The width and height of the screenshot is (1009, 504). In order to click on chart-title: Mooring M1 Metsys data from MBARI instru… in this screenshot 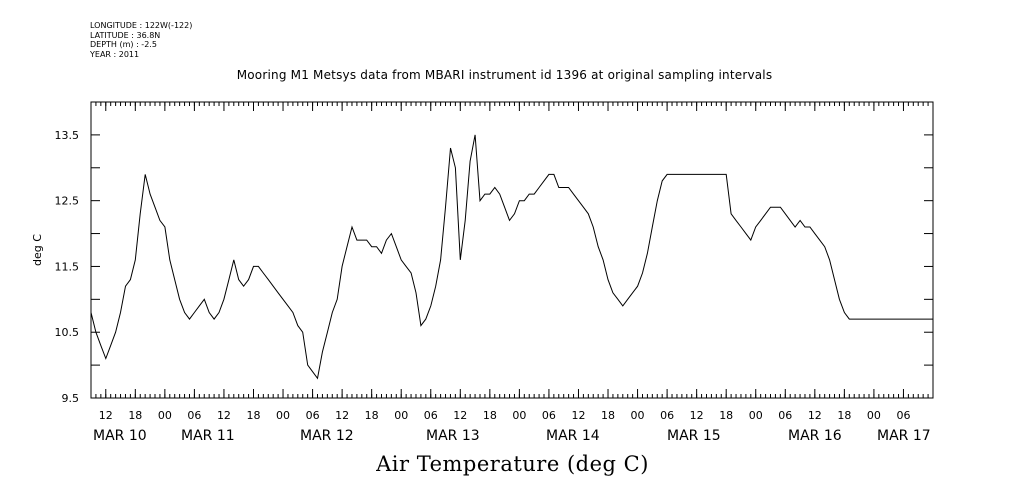, I will do `click(504, 75)`.